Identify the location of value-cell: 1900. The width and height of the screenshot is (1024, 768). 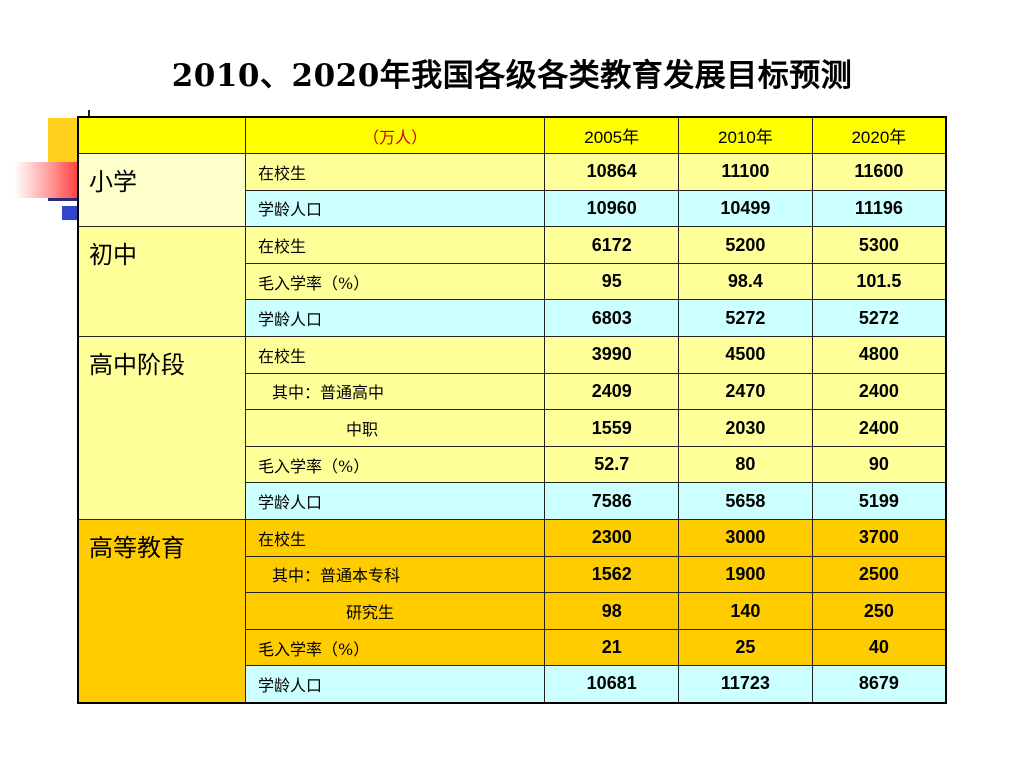
(745, 574).